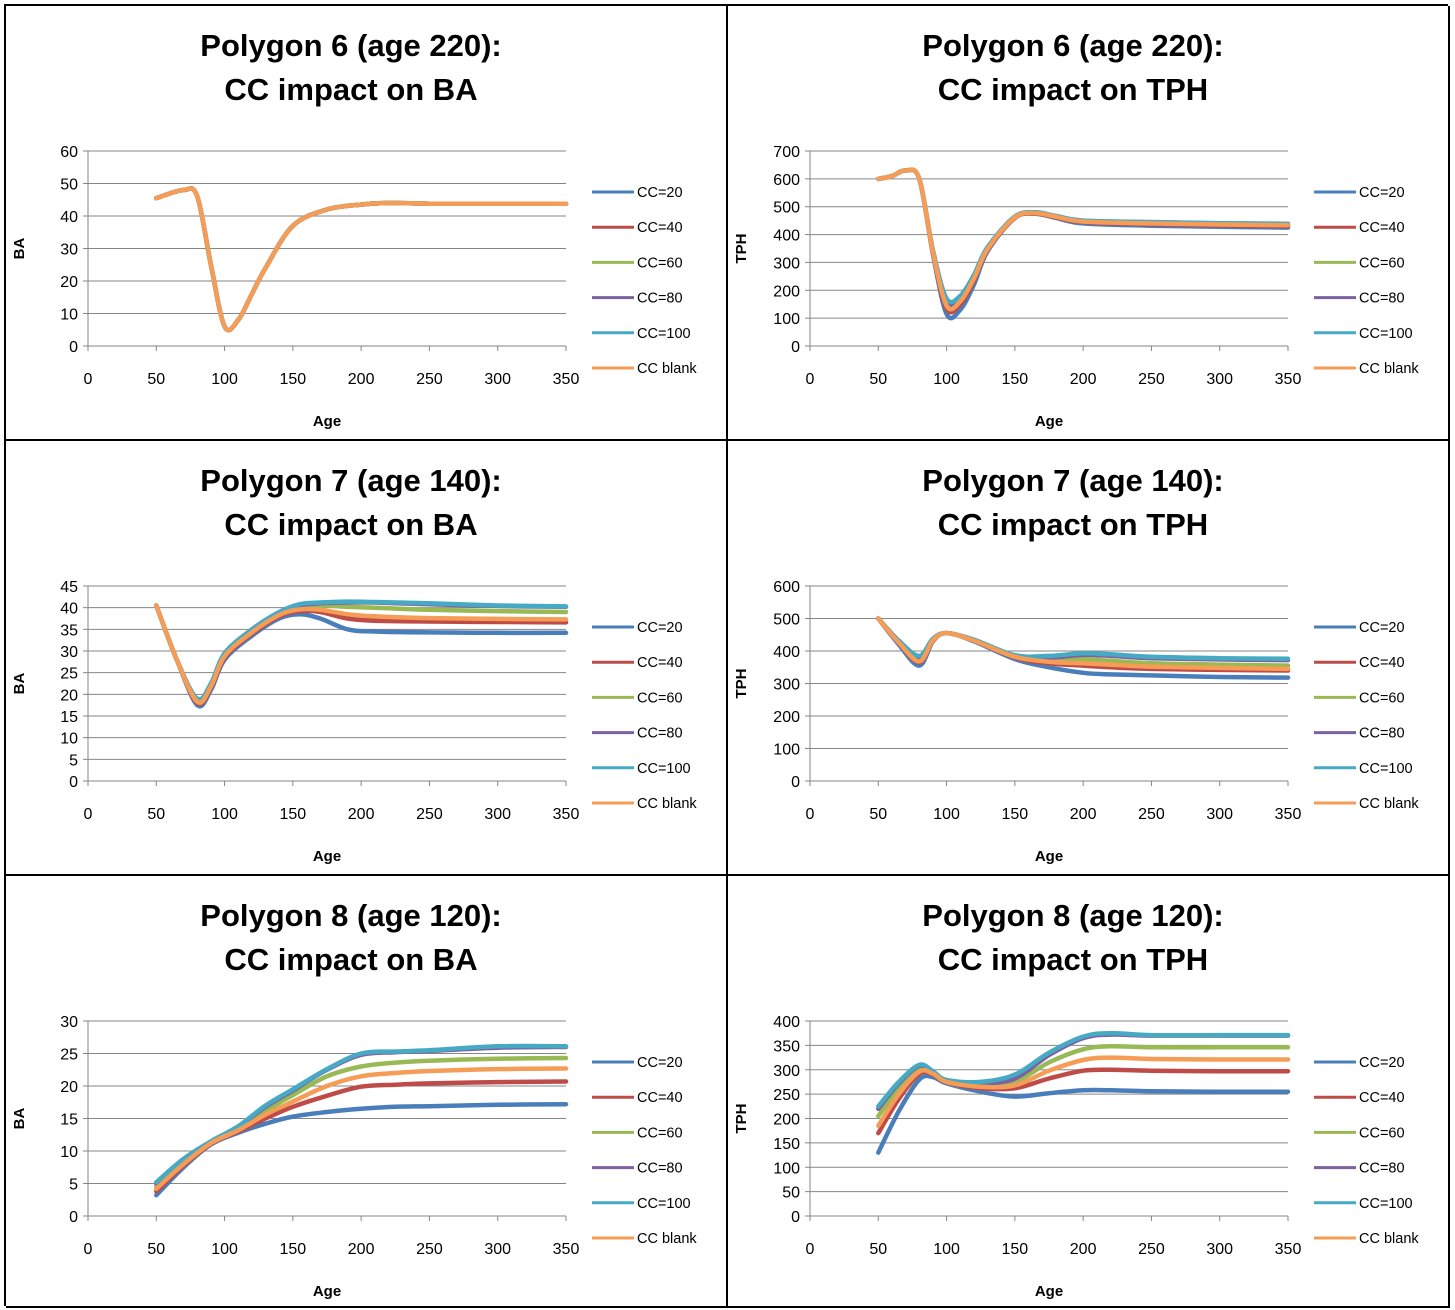  I want to click on x-tick-label: 200, so click(1083, 814).